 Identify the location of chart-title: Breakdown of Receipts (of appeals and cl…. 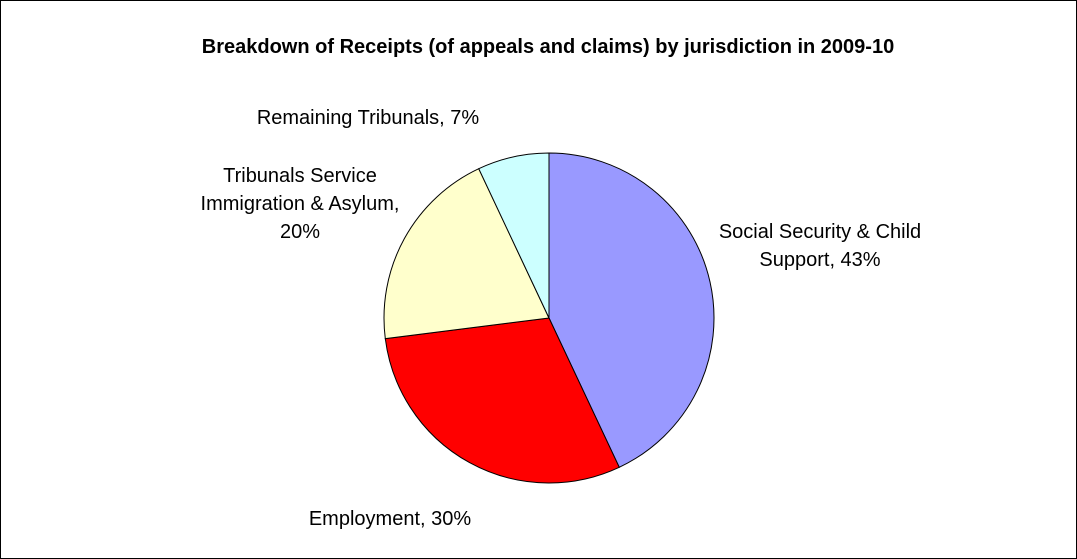
(548, 47).